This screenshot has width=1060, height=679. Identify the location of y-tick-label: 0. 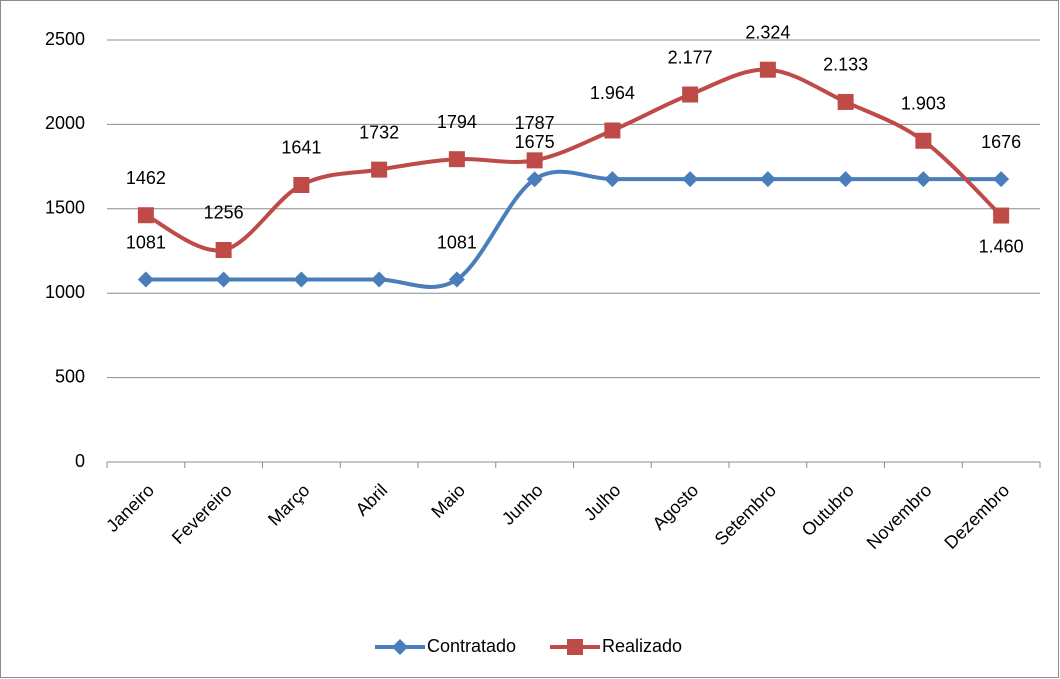
(80, 461).